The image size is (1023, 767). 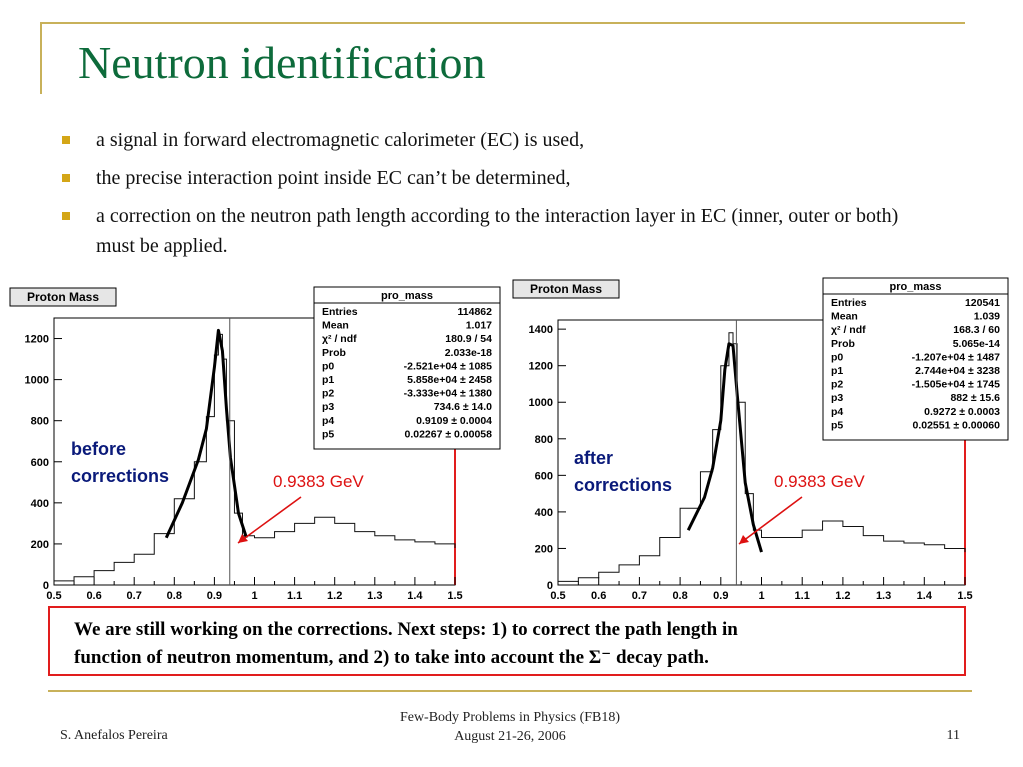 I want to click on stats-key: p0, so click(x=328, y=366).